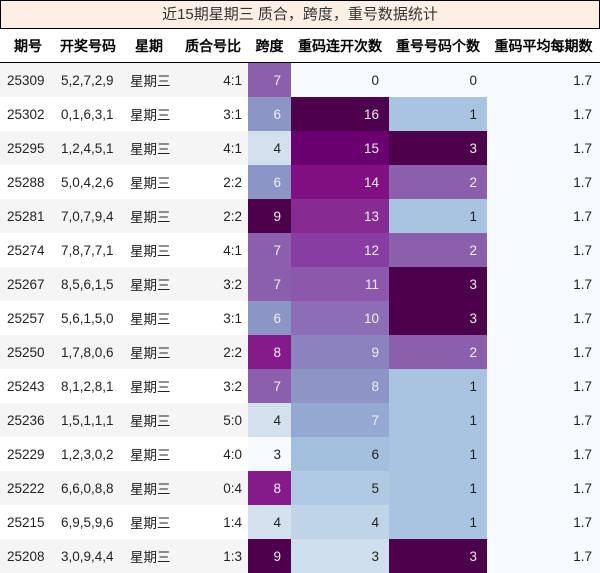 This screenshot has width=600, height=573. I want to click on repeat-streak-cell: 10, so click(340, 318).